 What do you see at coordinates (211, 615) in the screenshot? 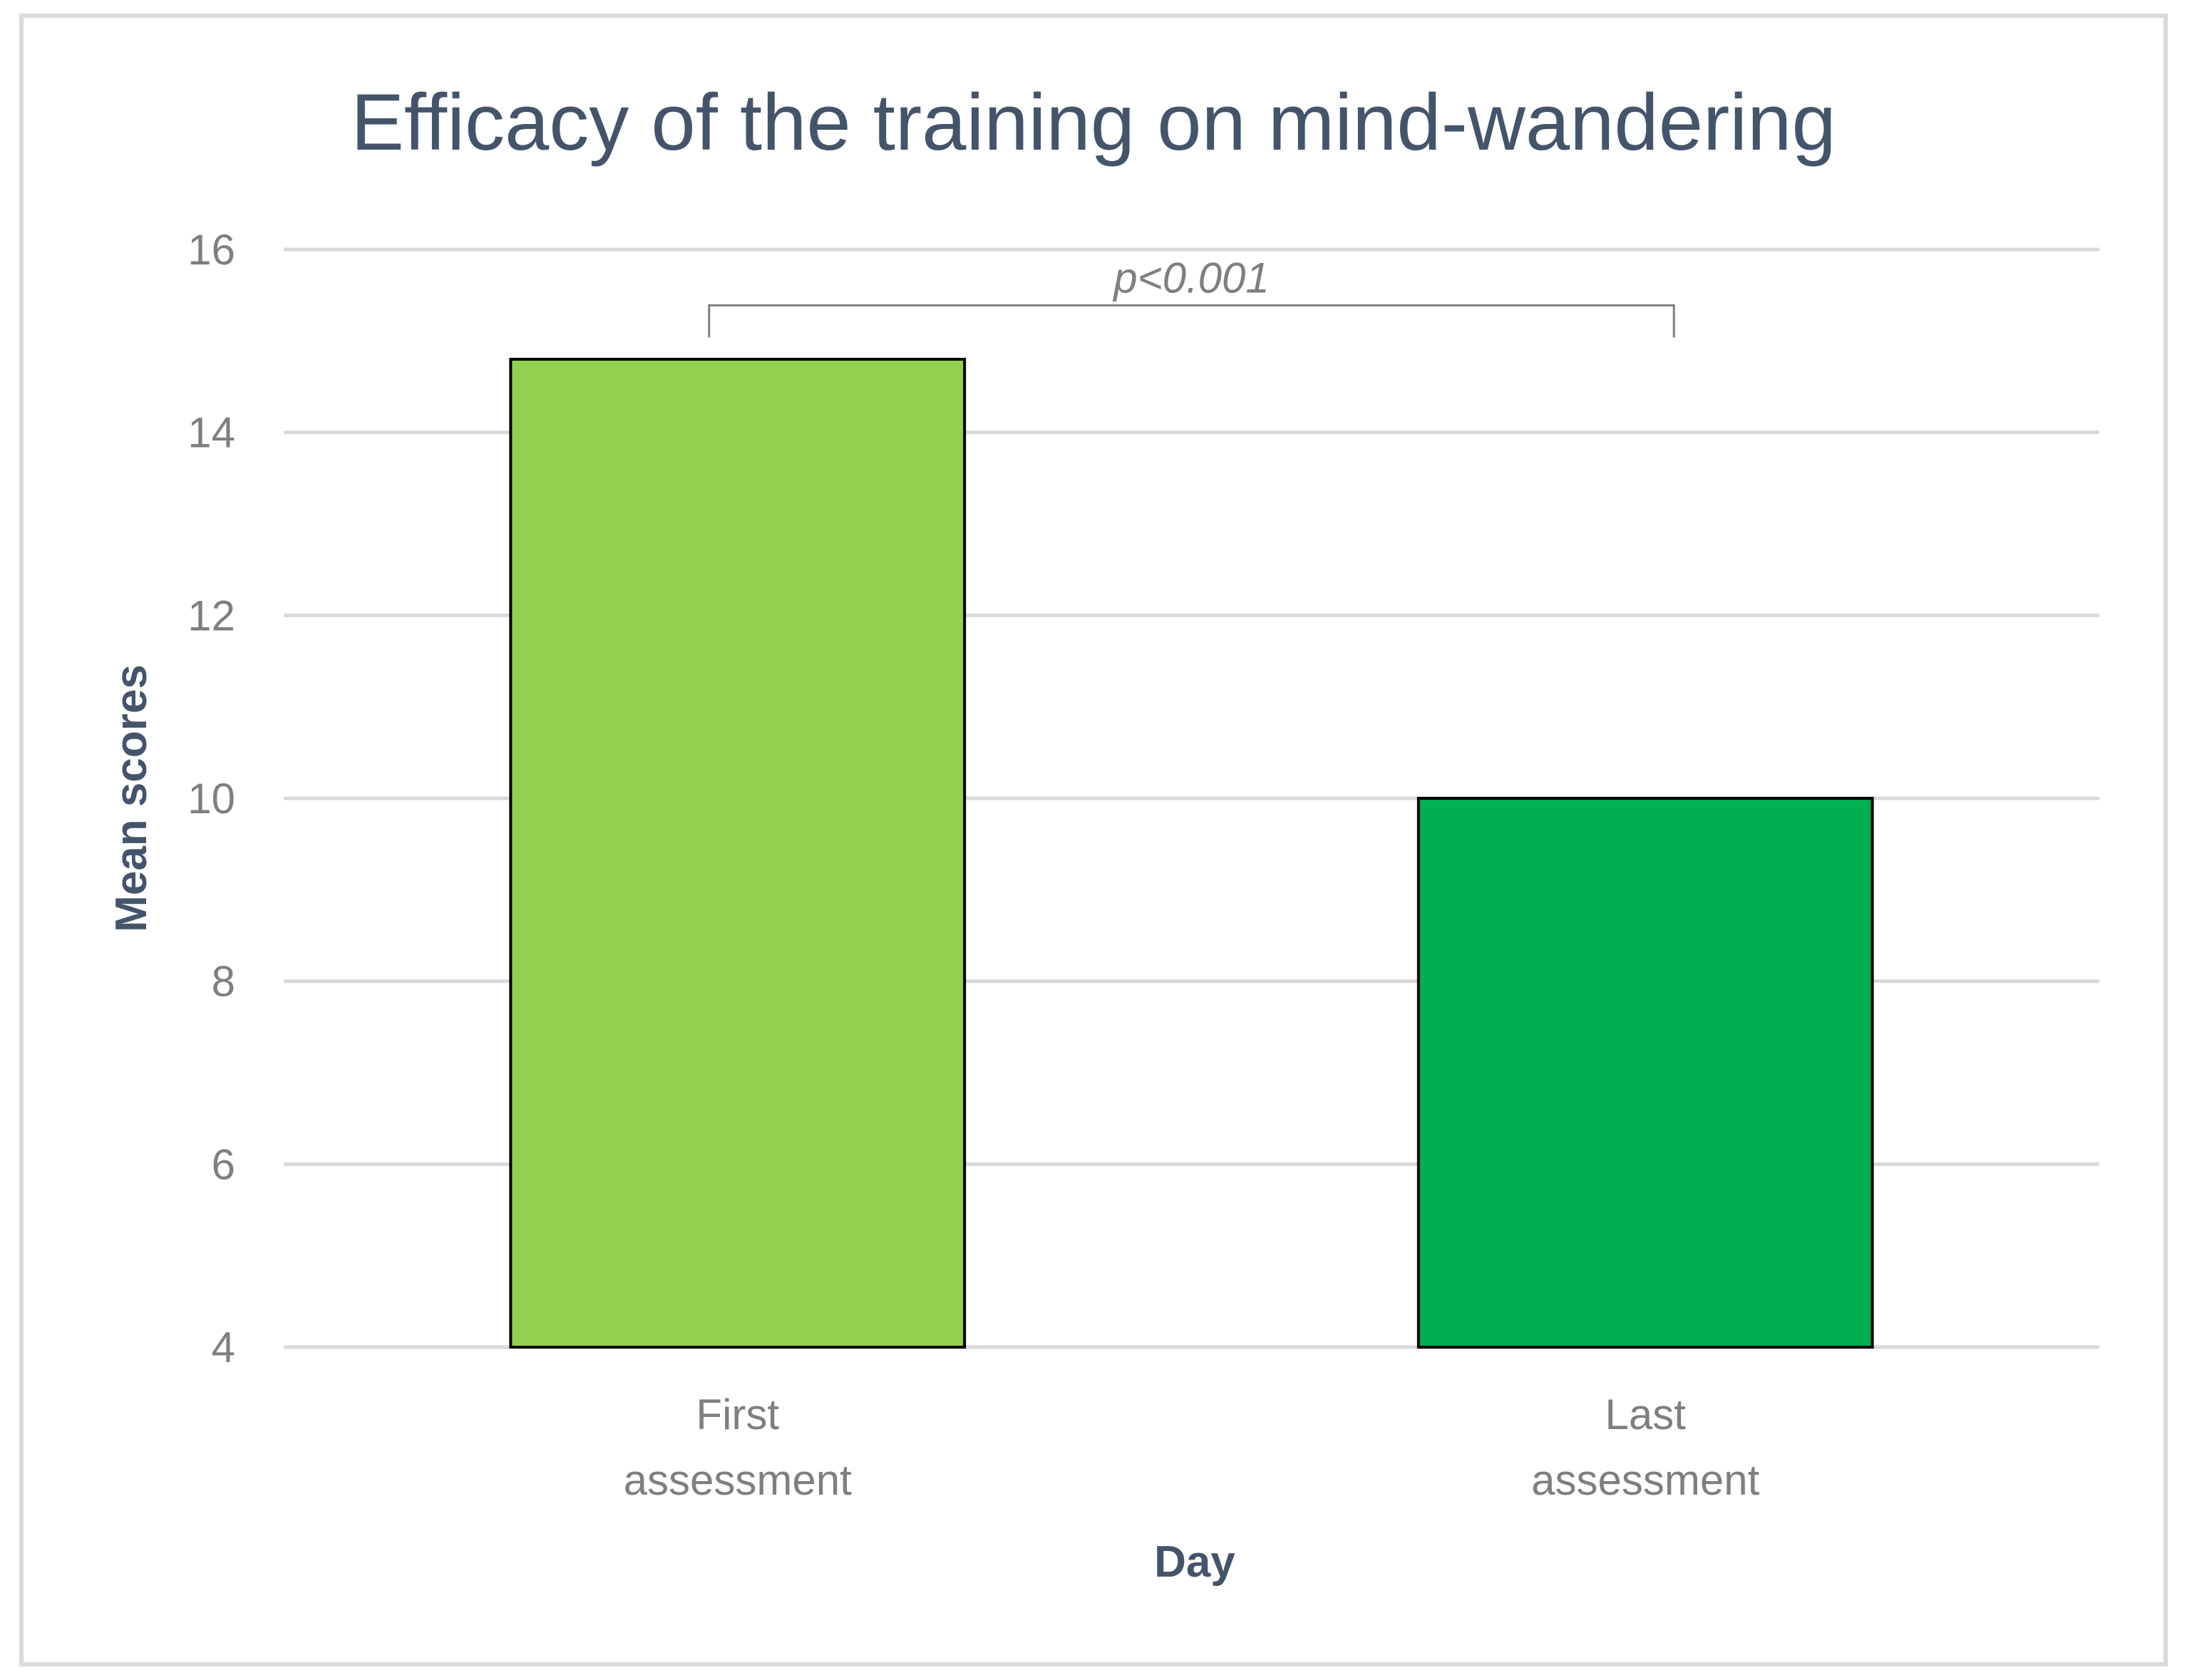
I see `y-tick-label: 12` at bounding box center [211, 615].